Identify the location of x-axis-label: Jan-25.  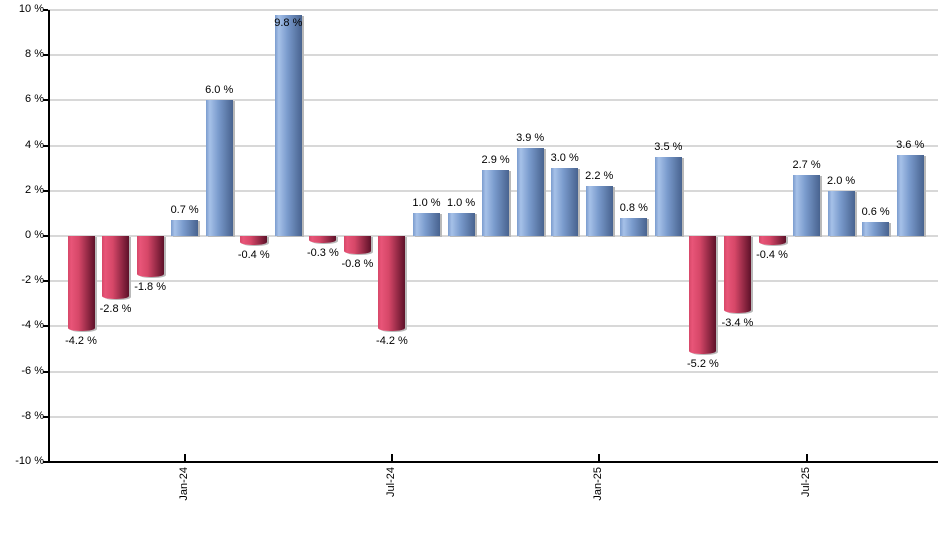
(598, 484).